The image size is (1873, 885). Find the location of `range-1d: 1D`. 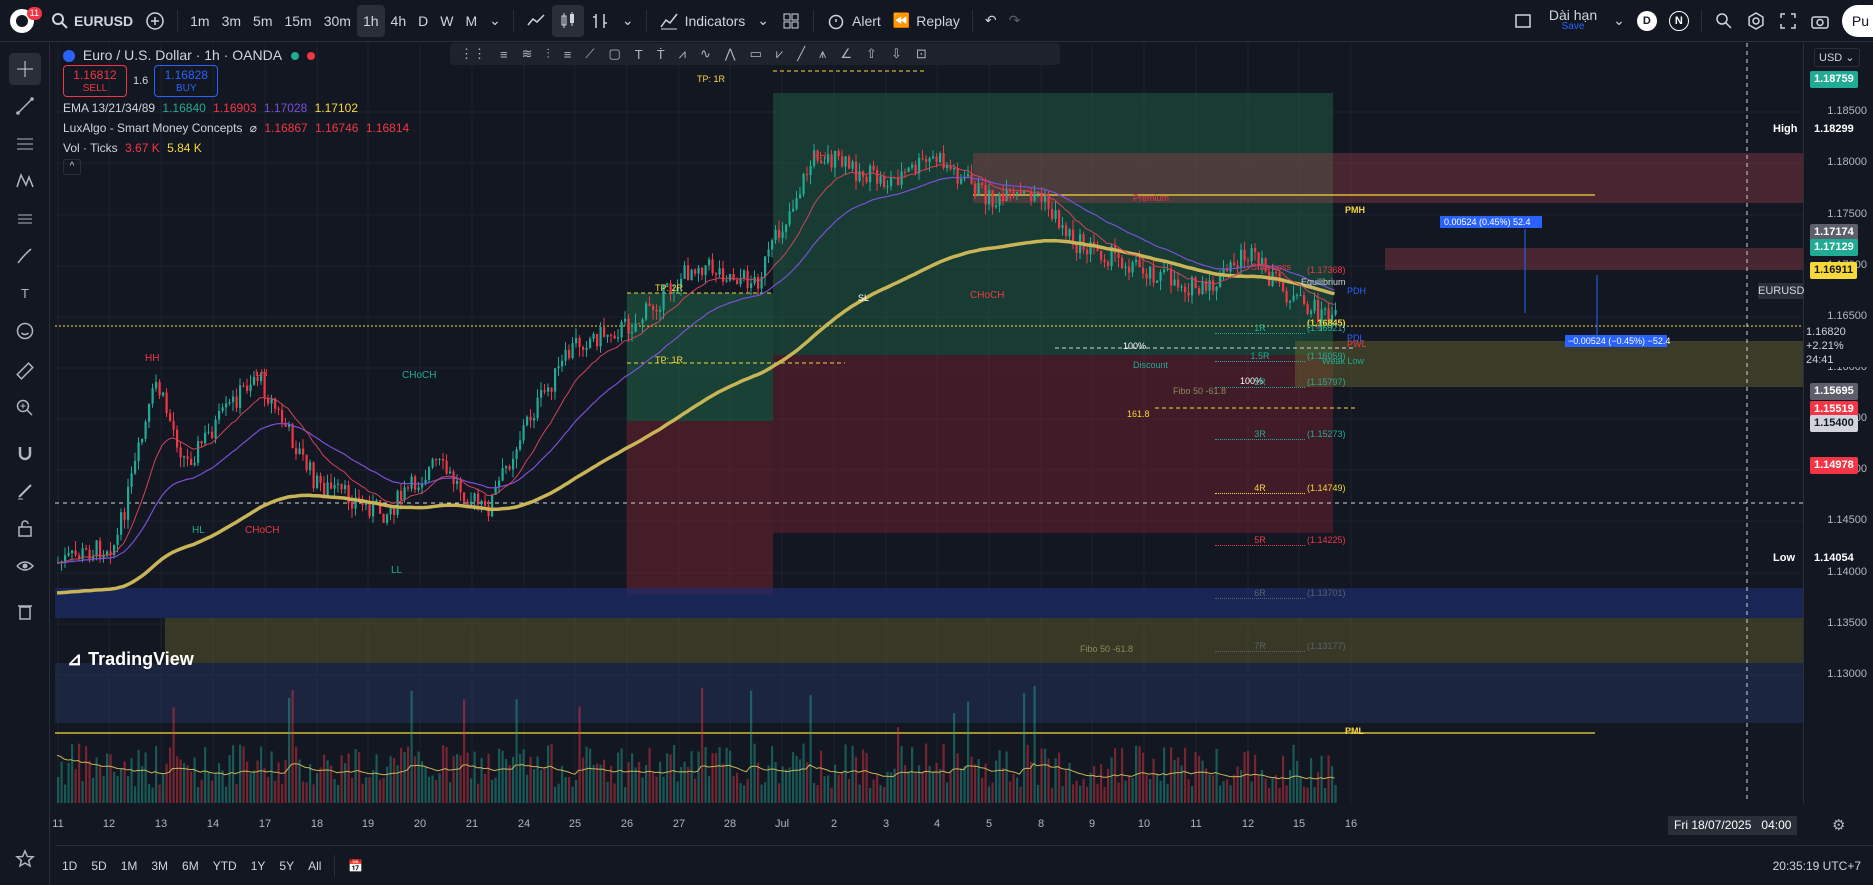

range-1d: 1D is located at coordinates (70, 865).